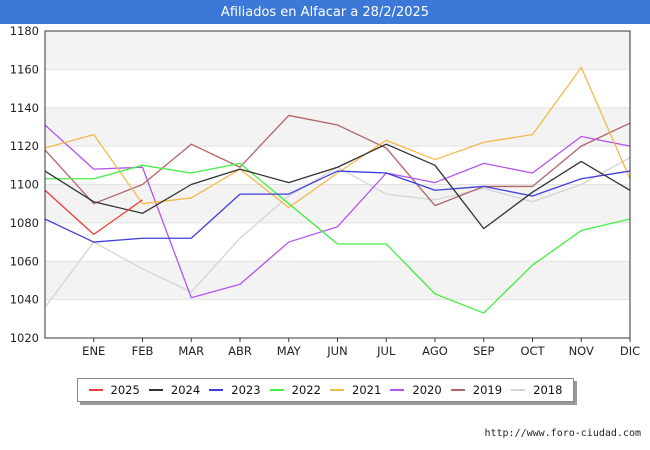 The image size is (650, 450). What do you see at coordinates (93, 212) in the screenshot?
I see `series-line-2025` at bounding box center [93, 212].